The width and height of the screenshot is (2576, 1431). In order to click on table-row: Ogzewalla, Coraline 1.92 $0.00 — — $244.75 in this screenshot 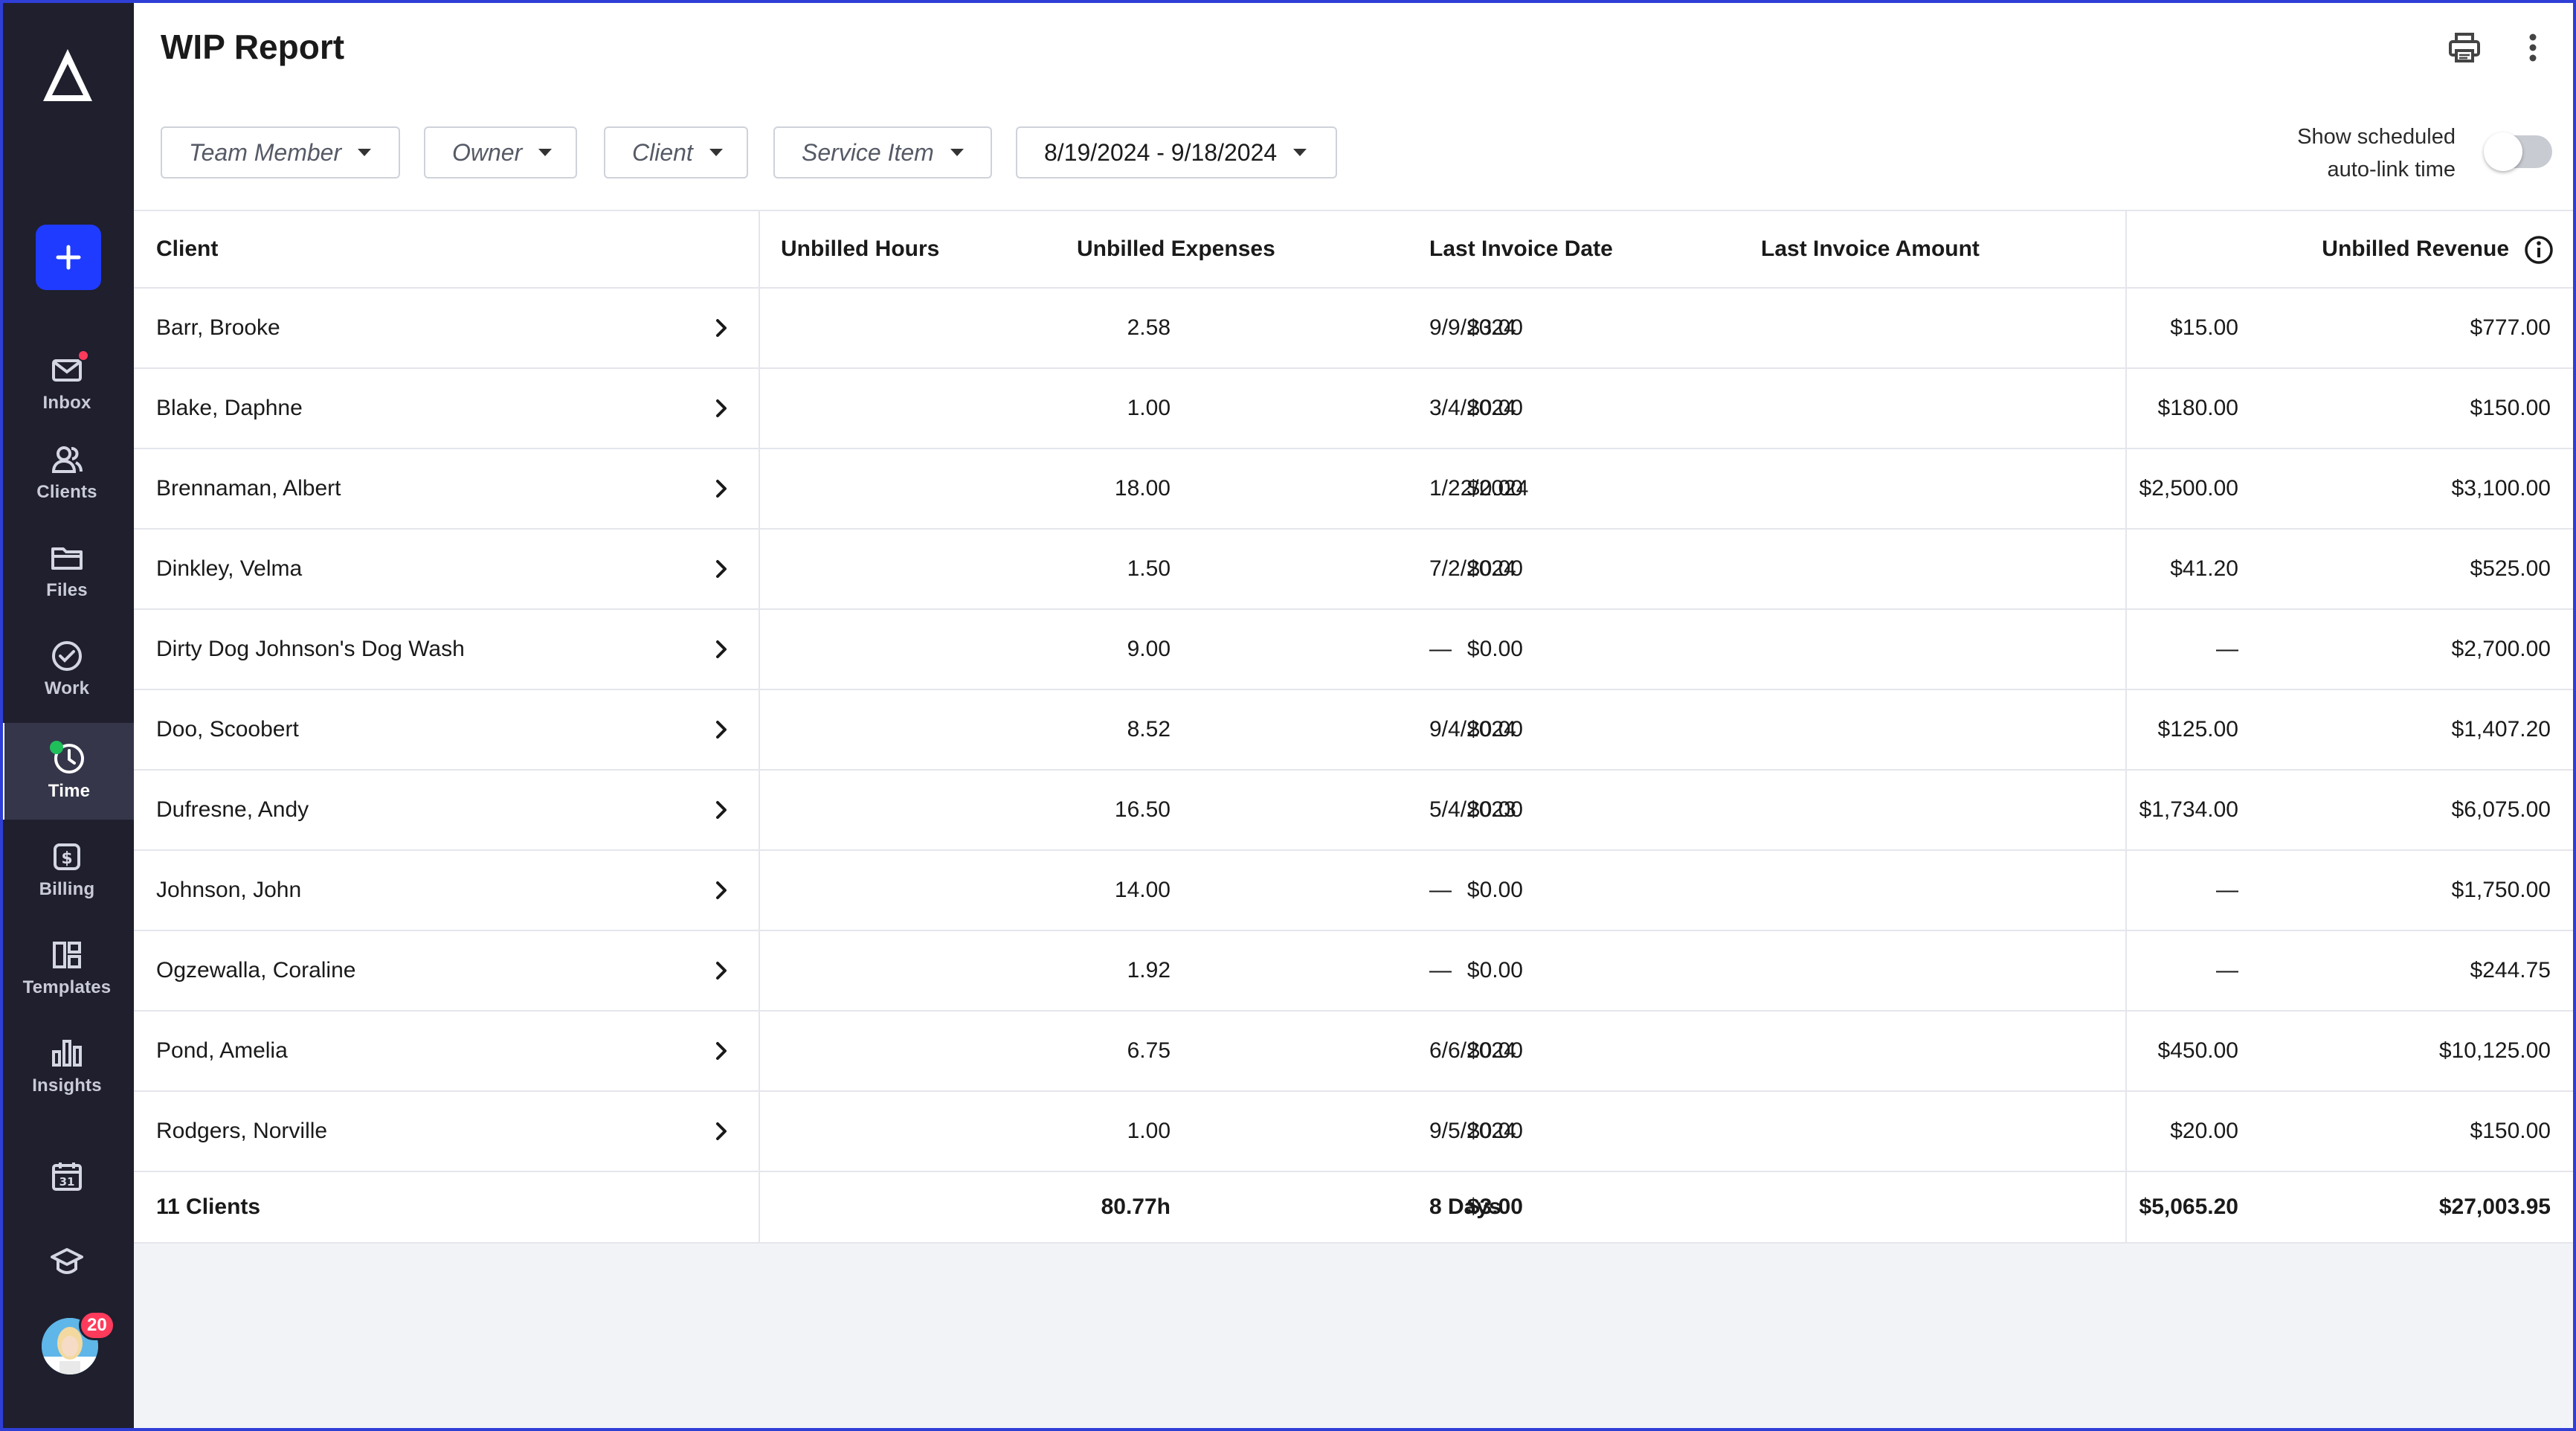, I will do `click(1355, 972)`.